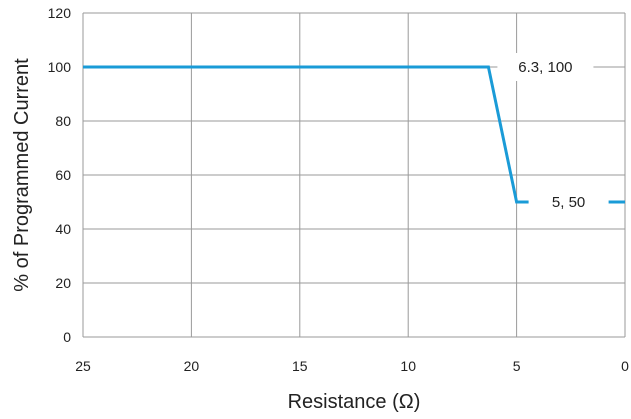 Image resolution: width=631 pixels, height=419 pixels. Describe the element at coordinates (408, 366) in the screenshot. I see `x-tick-label: 10` at that location.